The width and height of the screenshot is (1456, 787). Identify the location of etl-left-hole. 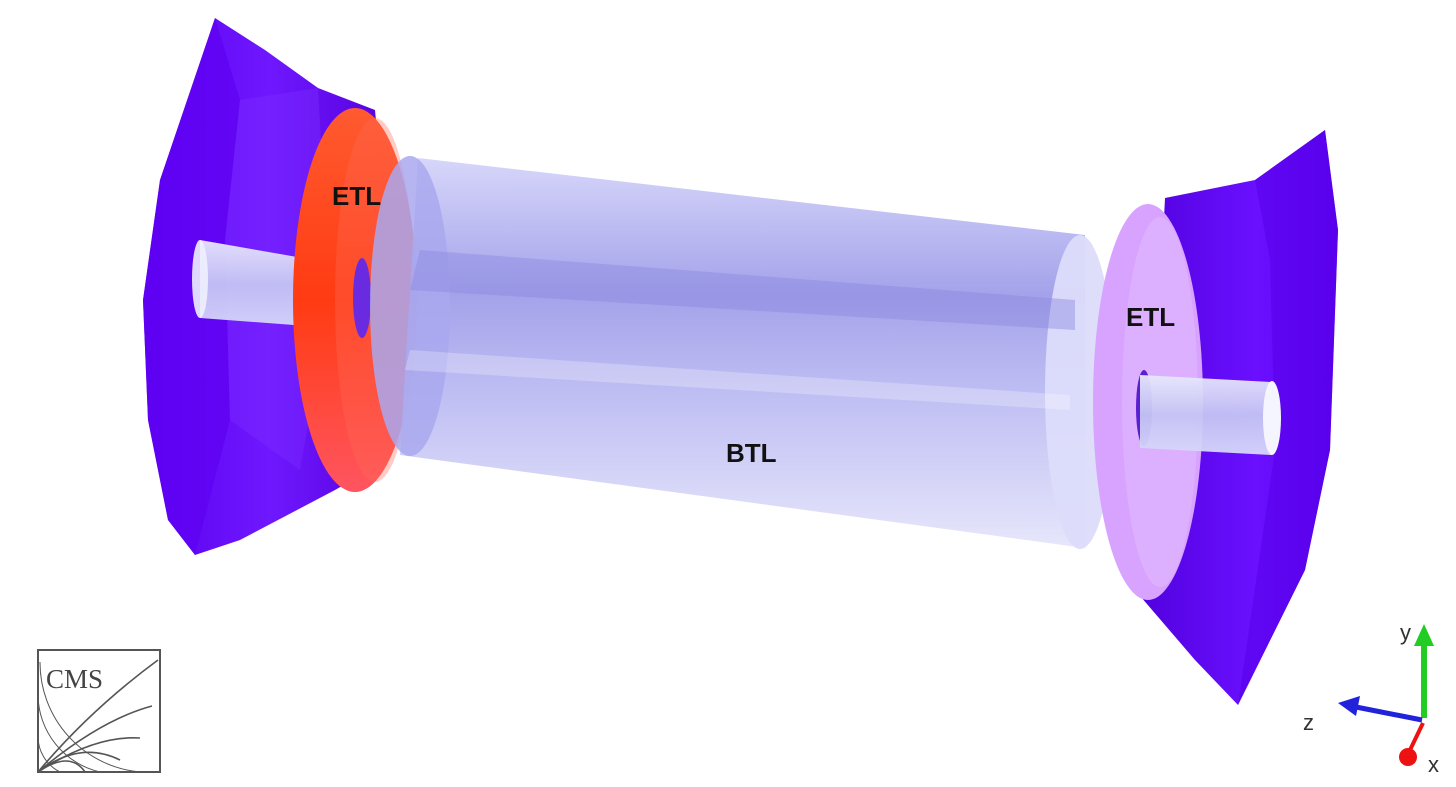
(362, 298).